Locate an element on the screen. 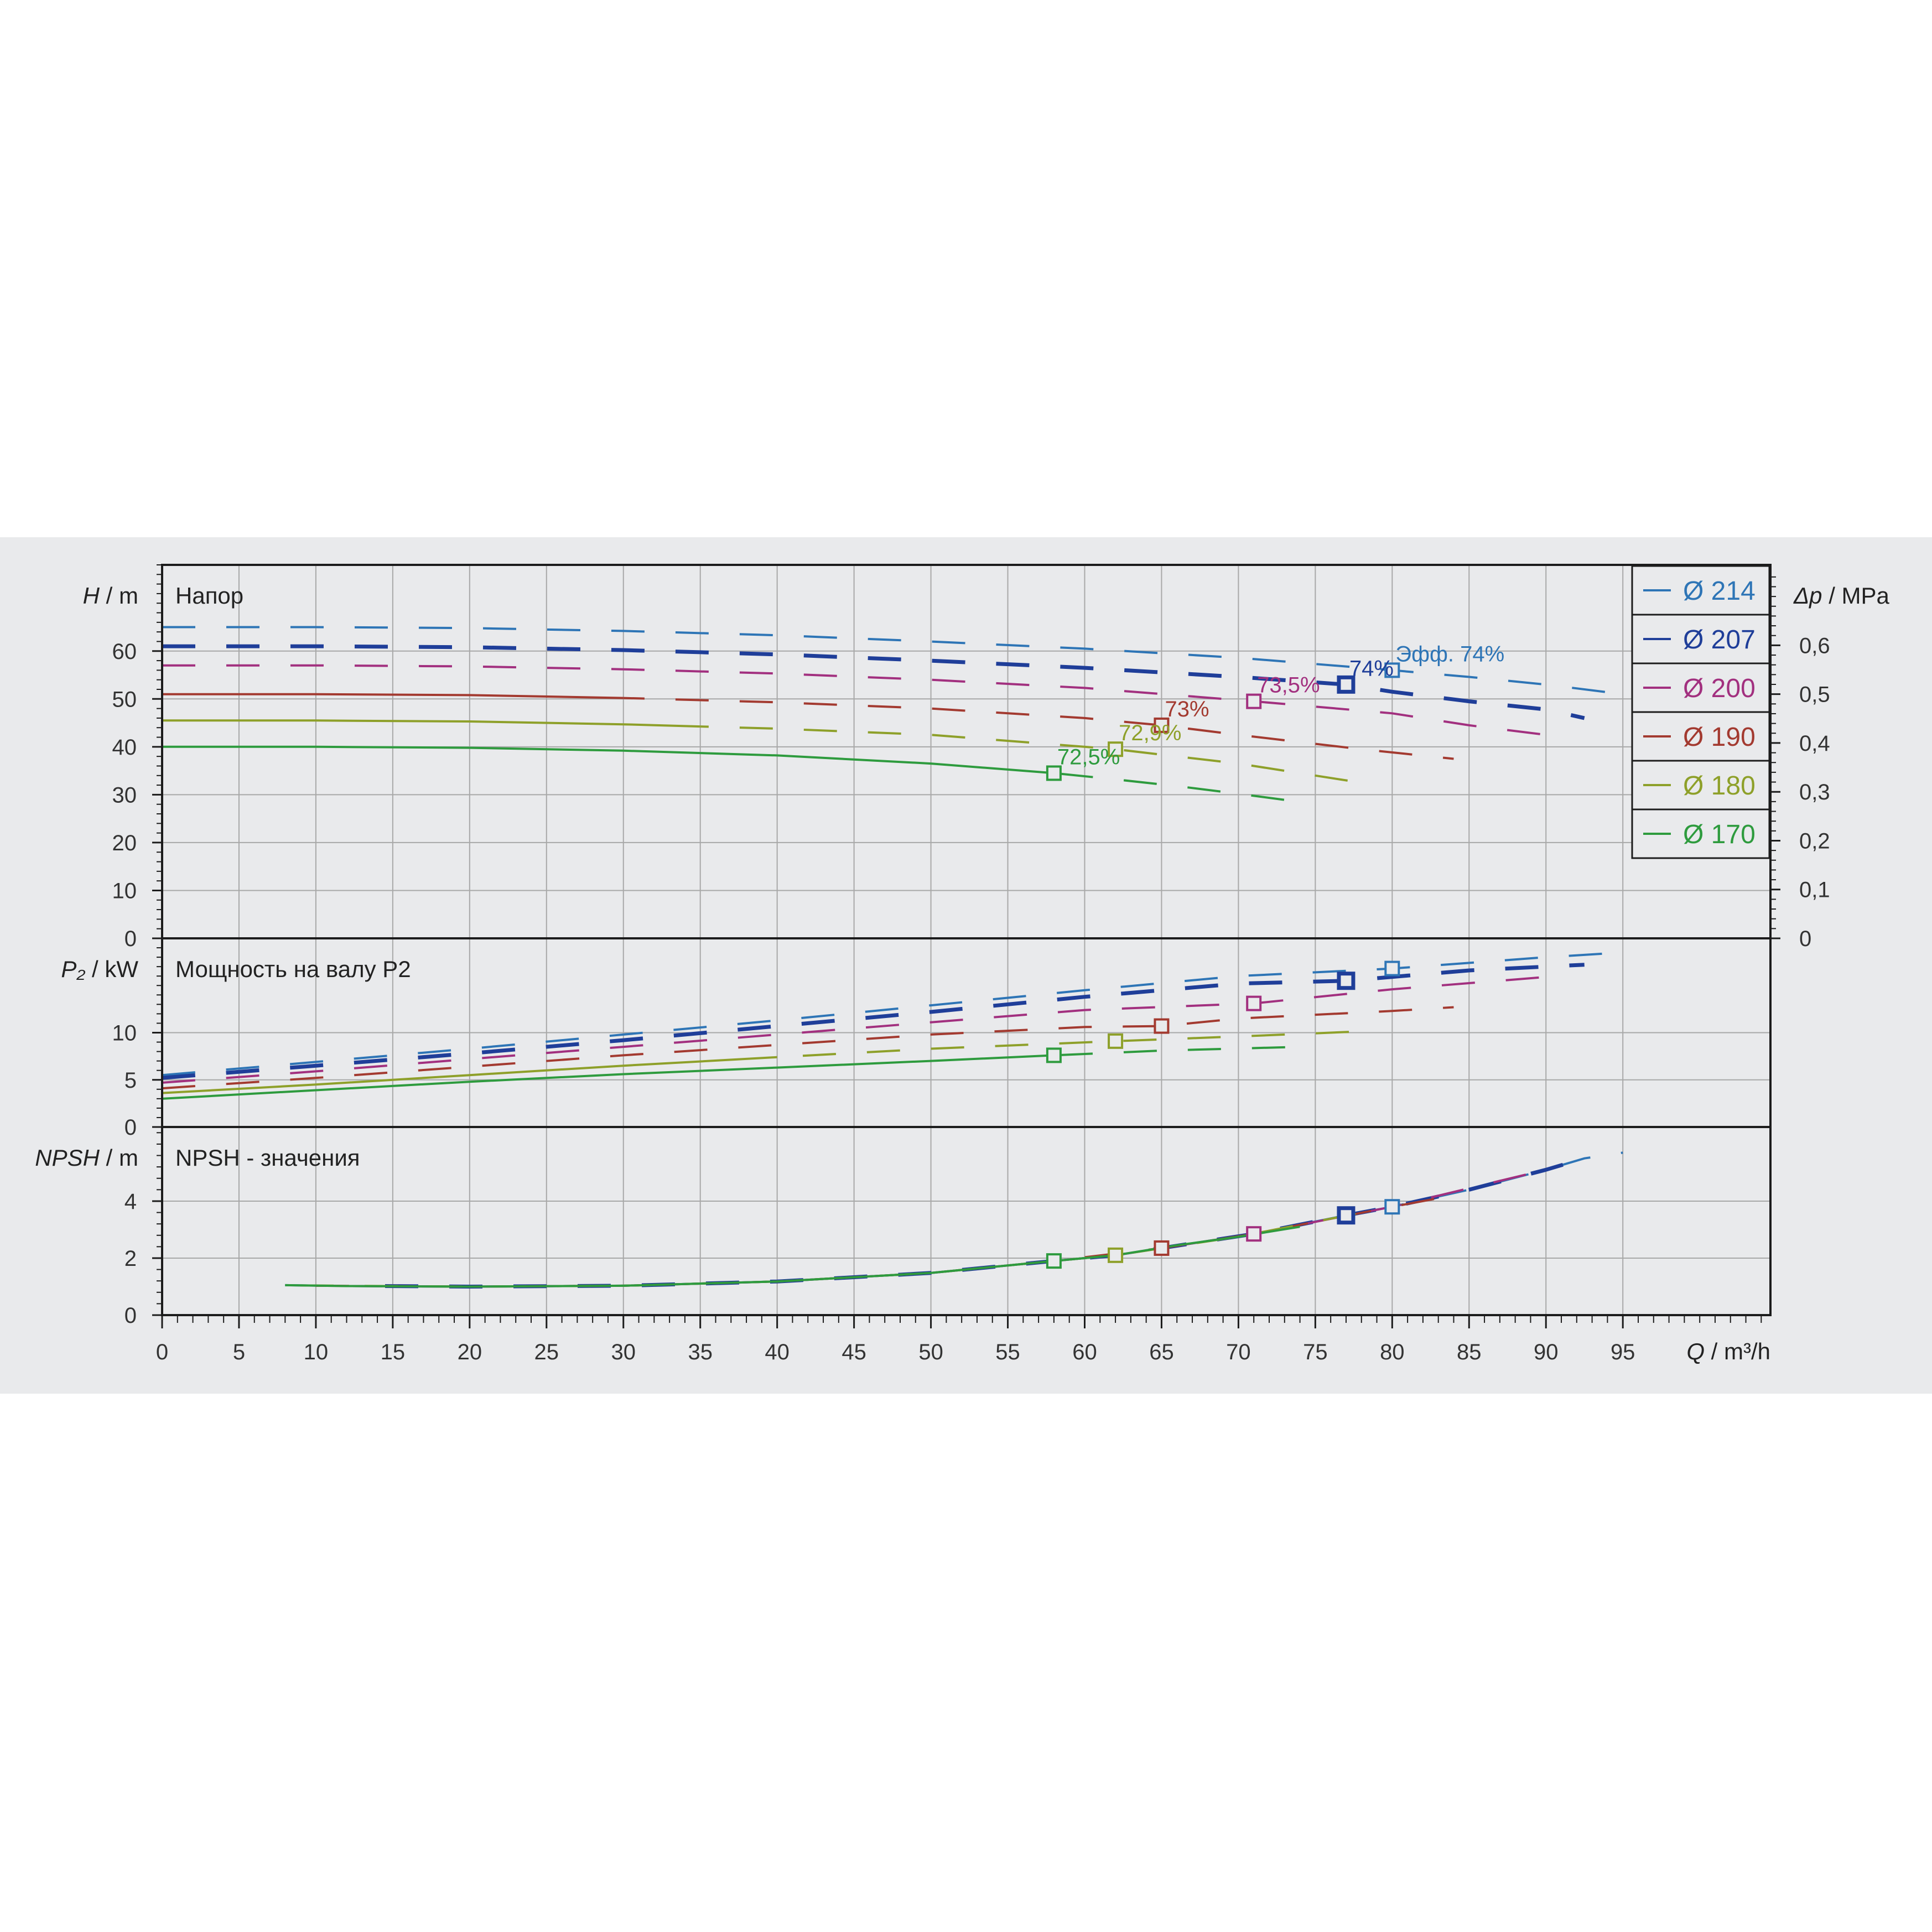 The image size is (1932, 1932). right-tick-label-0-2: 0,2 is located at coordinates (1815, 841).